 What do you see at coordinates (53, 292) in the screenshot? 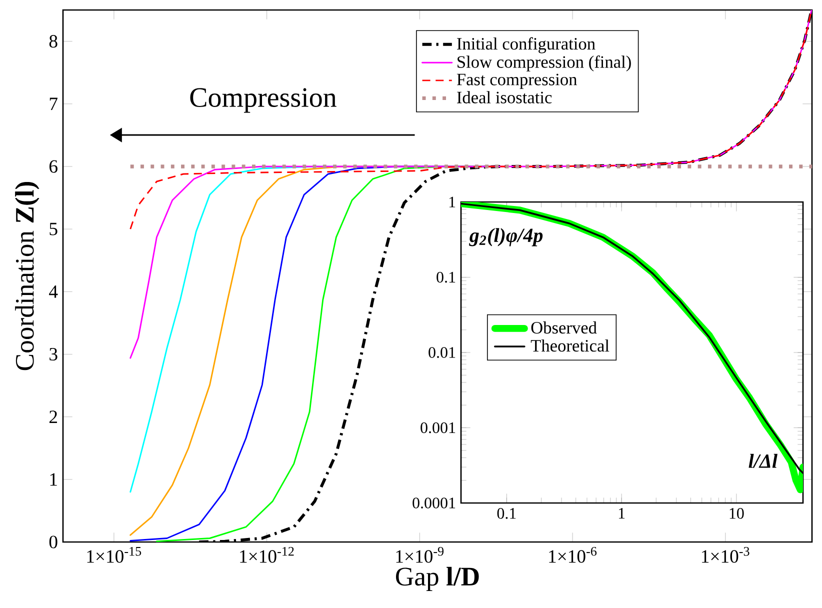
I see `y-tick-label: 4` at bounding box center [53, 292].